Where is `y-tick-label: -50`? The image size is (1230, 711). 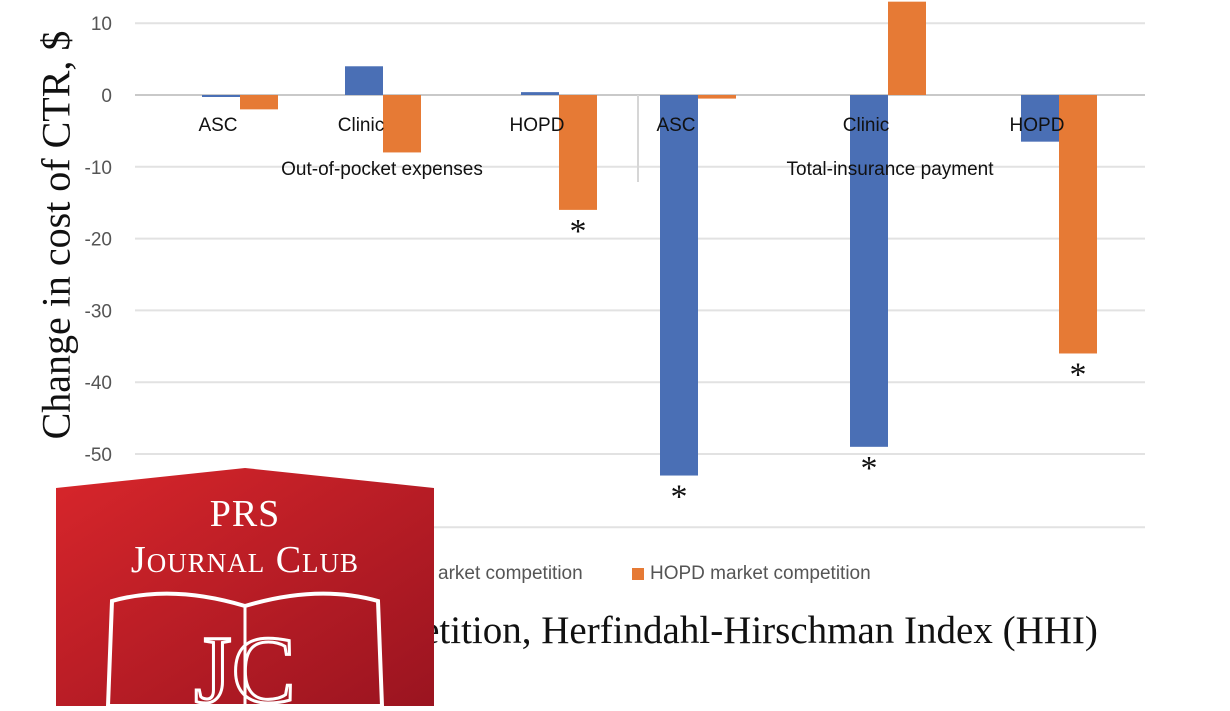 y-tick-label: -50 is located at coordinates (98, 455).